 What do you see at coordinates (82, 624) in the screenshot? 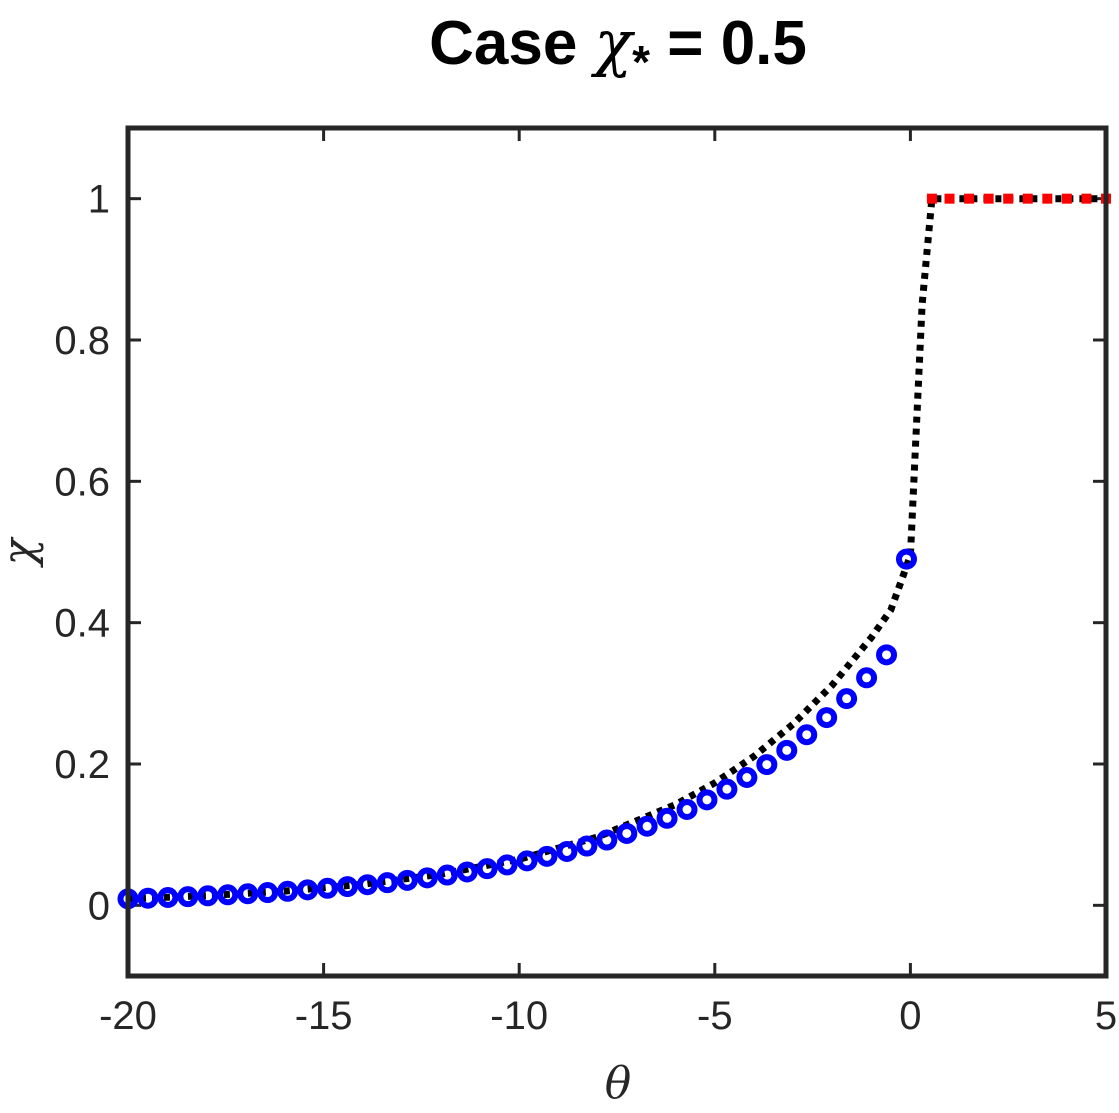
I see `y-tick-label: 0.4` at bounding box center [82, 624].